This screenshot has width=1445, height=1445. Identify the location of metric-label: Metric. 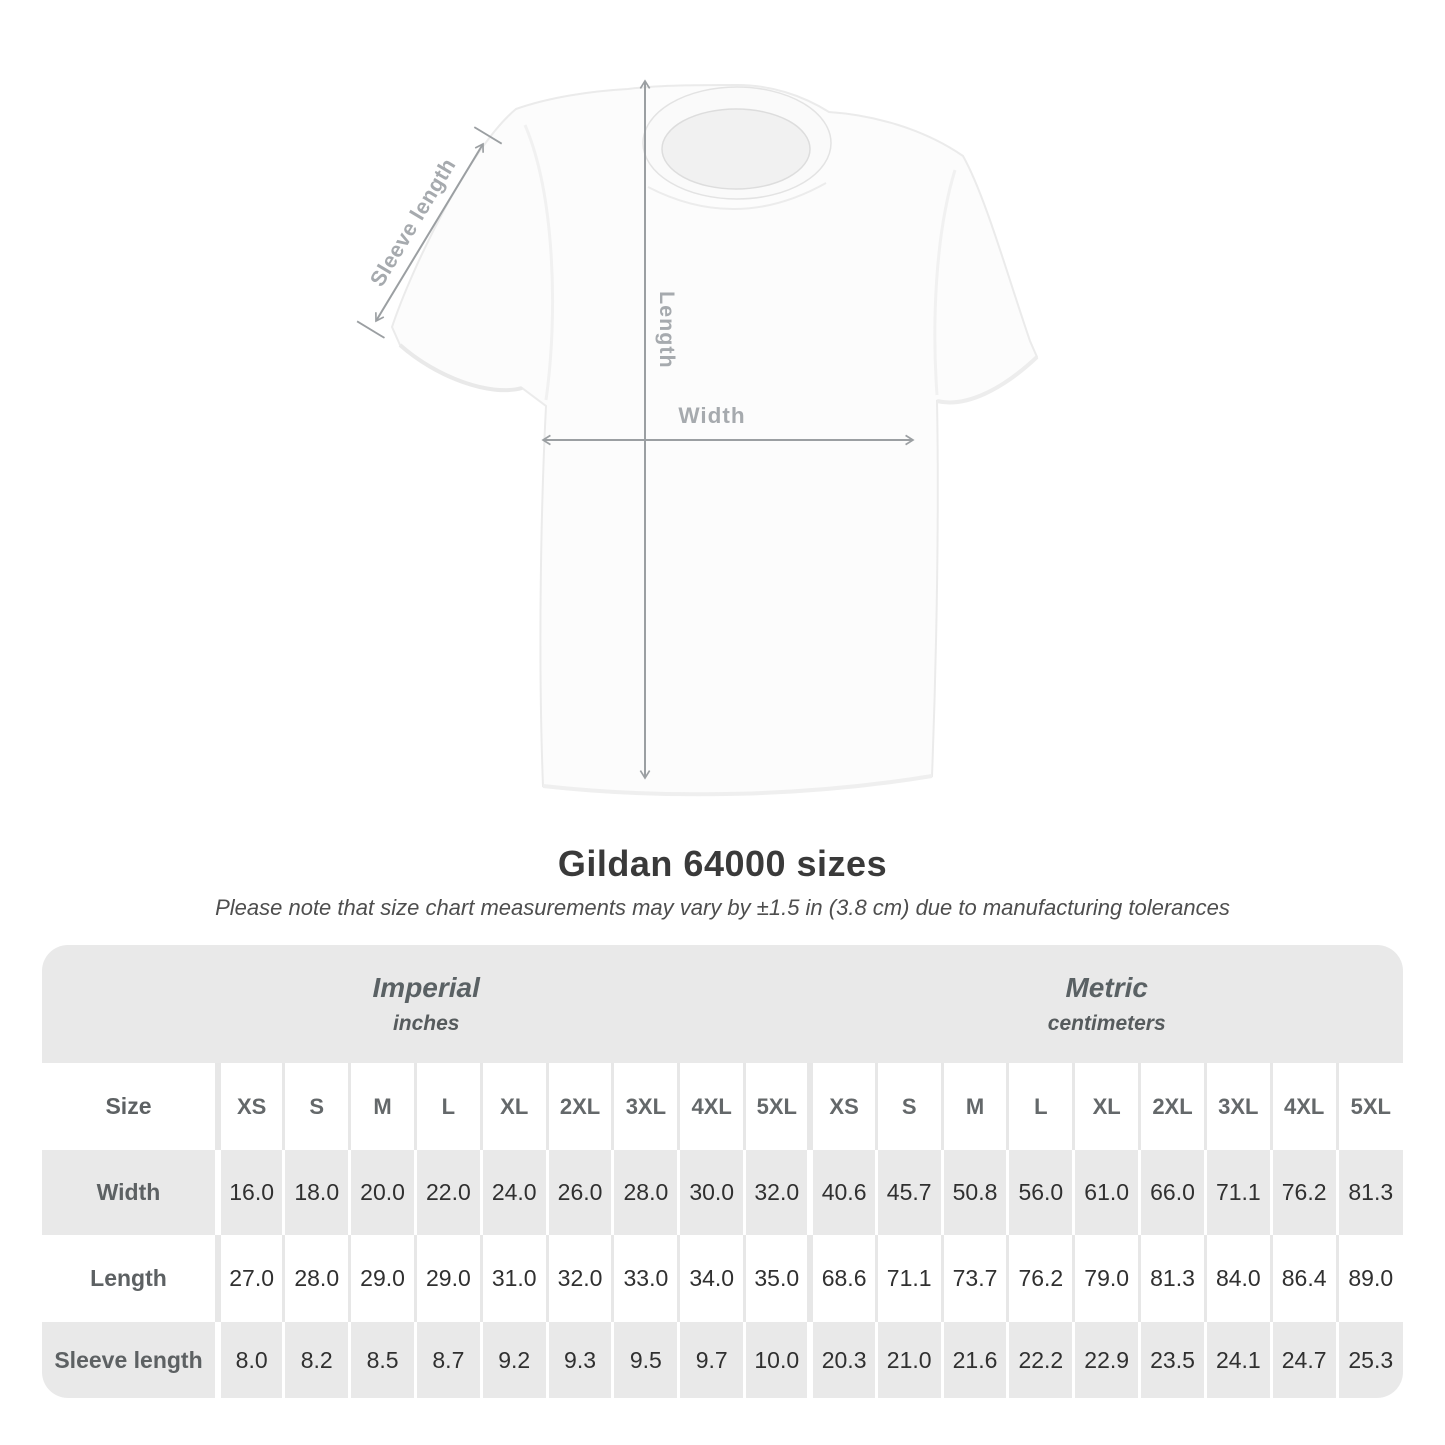
(1106, 988).